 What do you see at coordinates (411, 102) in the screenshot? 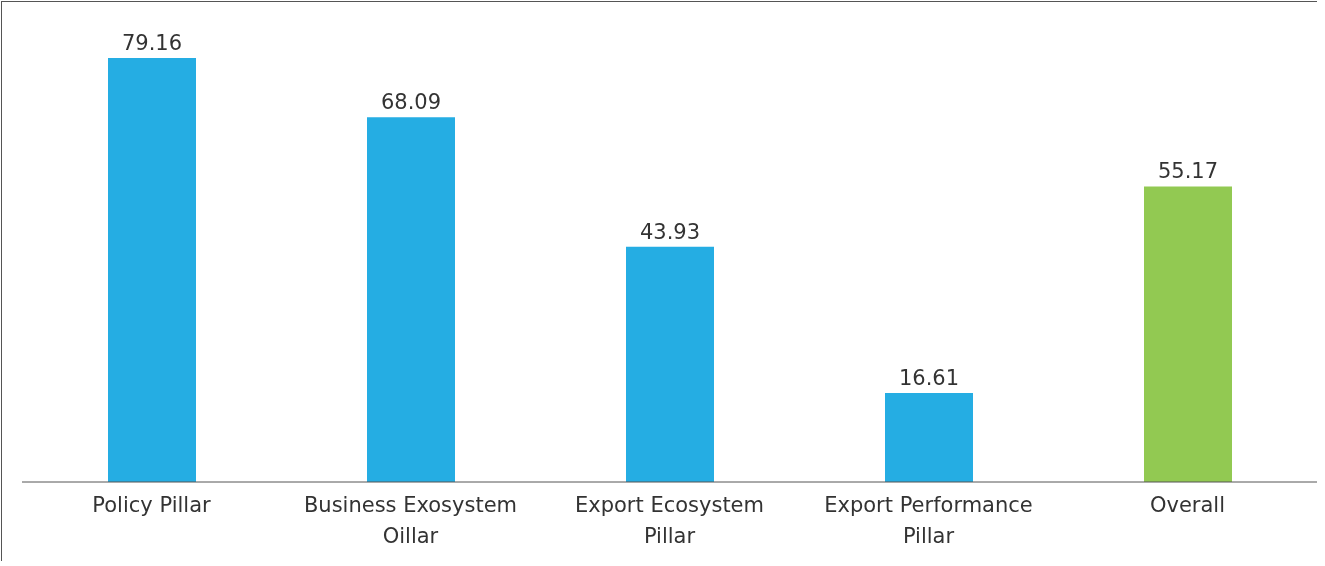
I see `data-label: 68.09` at bounding box center [411, 102].